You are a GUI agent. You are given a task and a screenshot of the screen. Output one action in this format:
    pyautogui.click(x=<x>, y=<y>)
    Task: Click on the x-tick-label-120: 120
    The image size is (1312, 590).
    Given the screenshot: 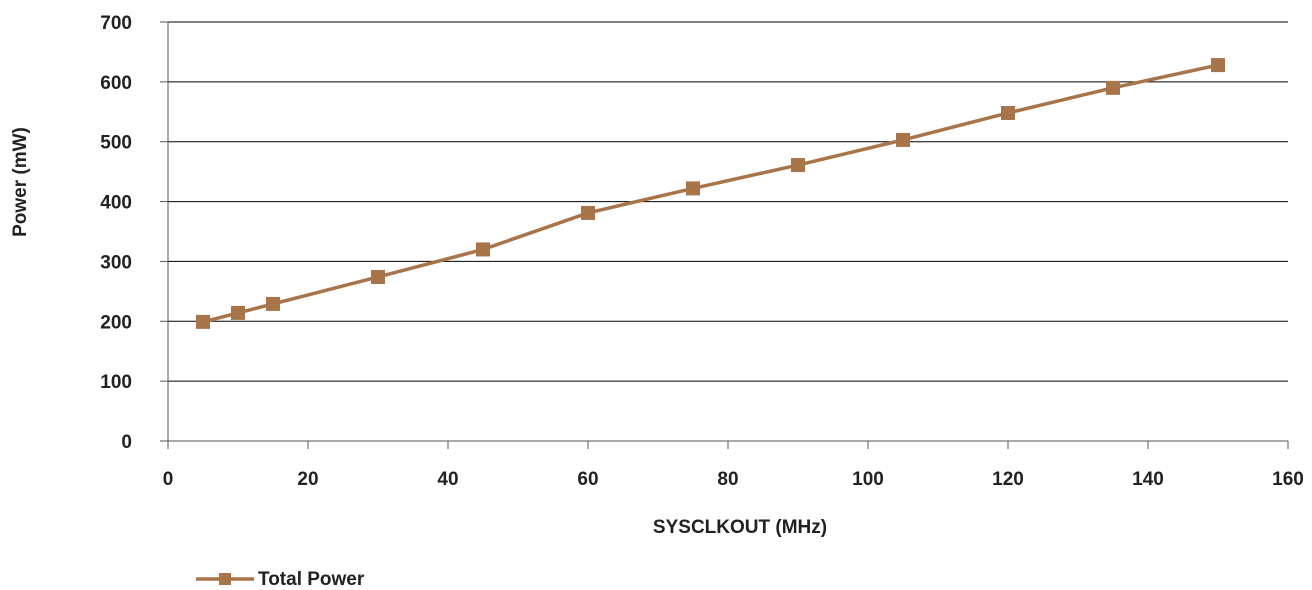 What is the action you would take?
    pyautogui.click(x=1008, y=479)
    